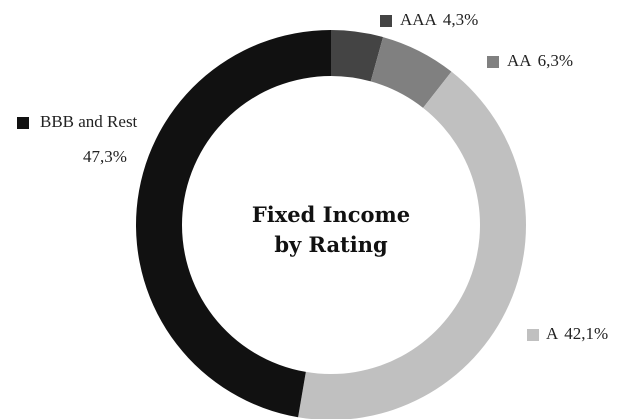 The height and width of the screenshot is (419, 625). What do you see at coordinates (555, 60) in the screenshot?
I see `slice-value-label: 6,3%` at bounding box center [555, 60].